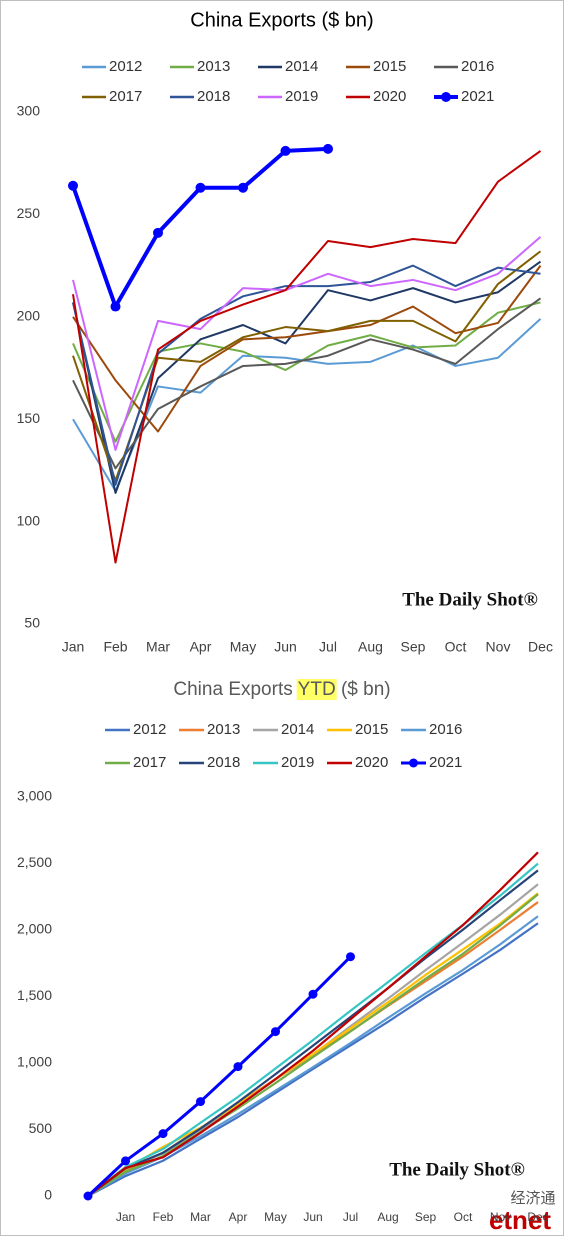  I want to click on watermark-etnet: etnet, so click(520, 1220).